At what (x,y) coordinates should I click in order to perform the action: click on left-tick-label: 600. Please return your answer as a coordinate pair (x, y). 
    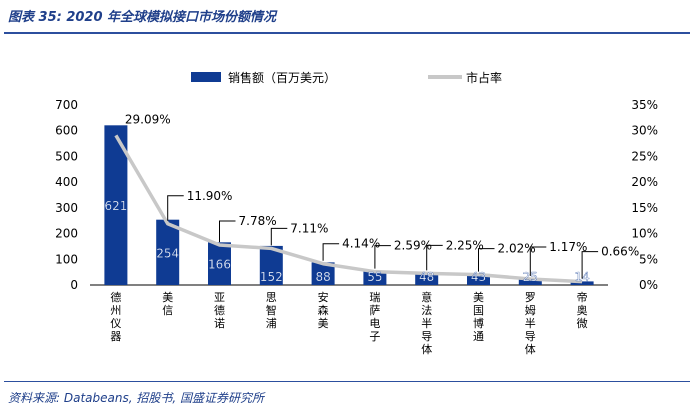
    Looking at the image, I should click on (66, 131).